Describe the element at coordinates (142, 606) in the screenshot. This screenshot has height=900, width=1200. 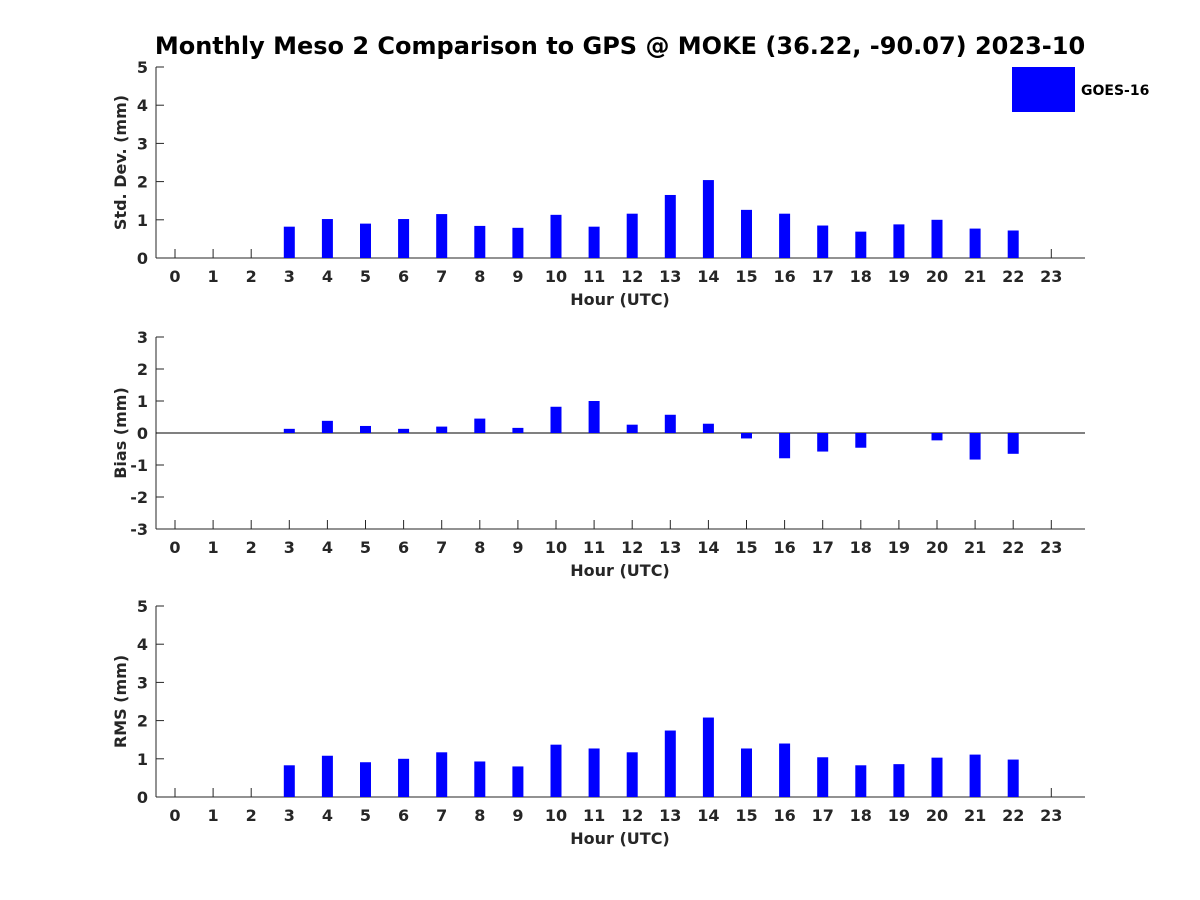
I see `y-tick-label: 5` at that location.